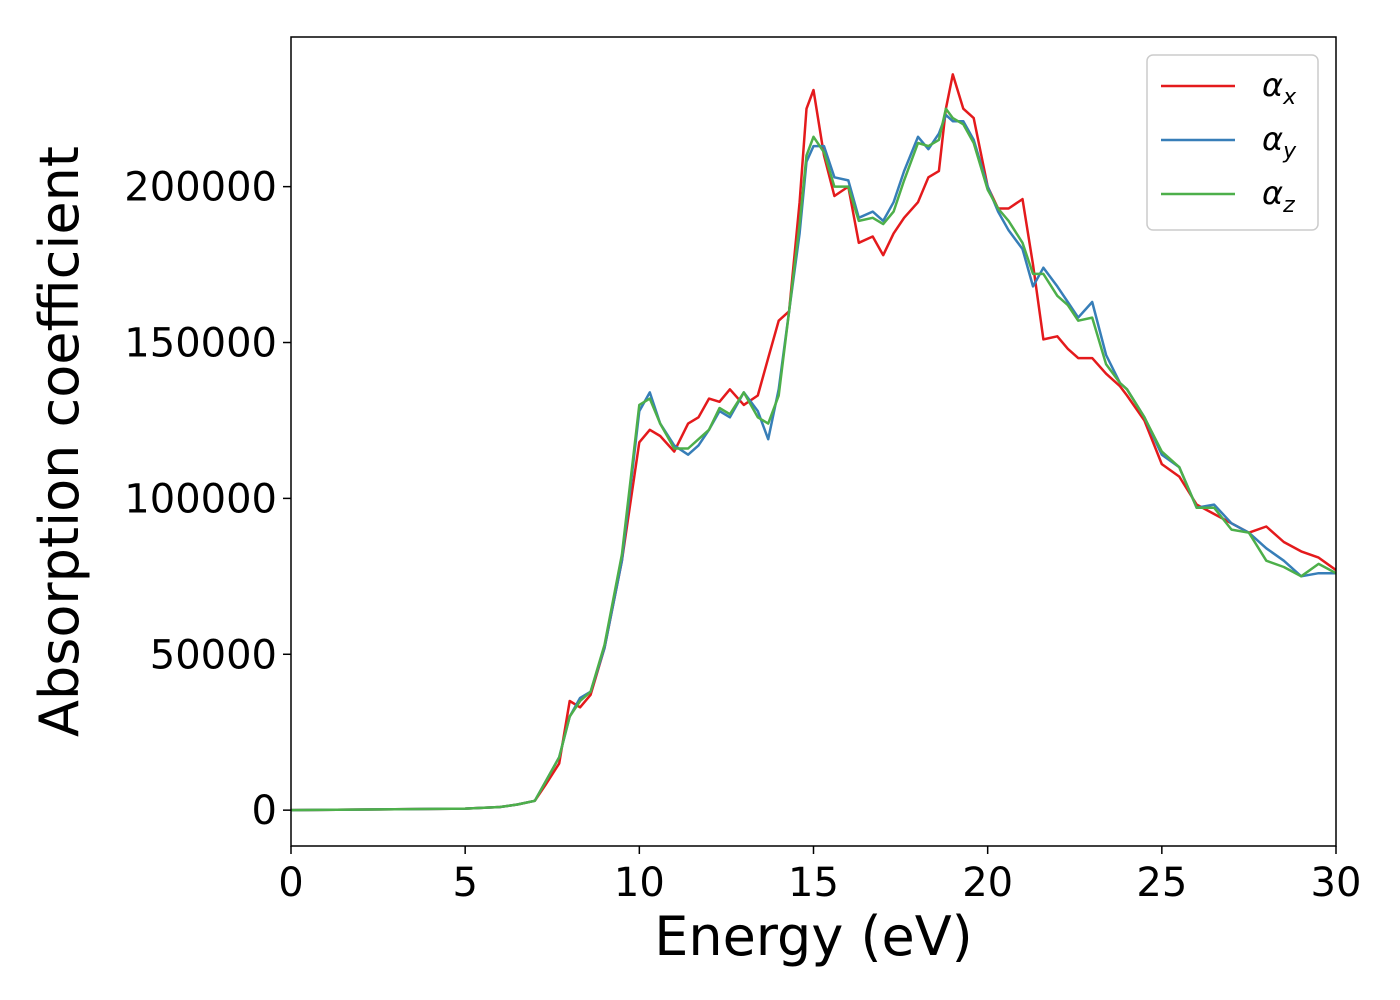  What do you see at coordinates (59, 441) in the screenshot?
I see `y-axis-label: Absorption coefficient` at bounding box center [59, 441].